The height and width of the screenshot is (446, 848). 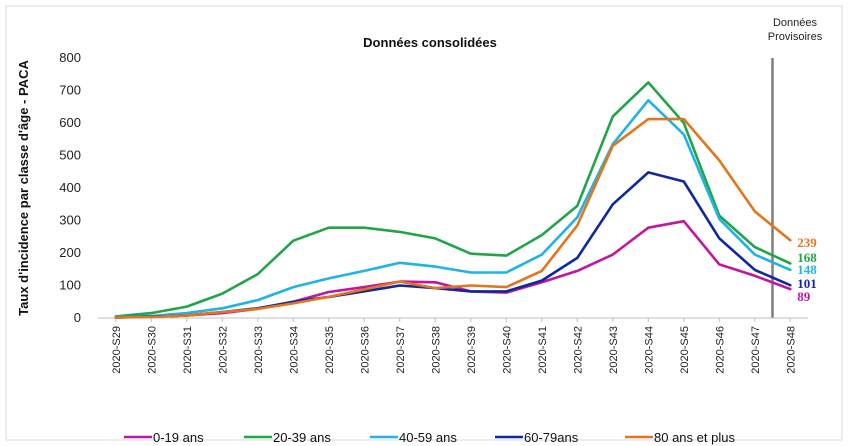 What do you see at coordinates (807, 242) in the screenshot?
I see `end-label-4: 239` at bounding box center [807, 242].